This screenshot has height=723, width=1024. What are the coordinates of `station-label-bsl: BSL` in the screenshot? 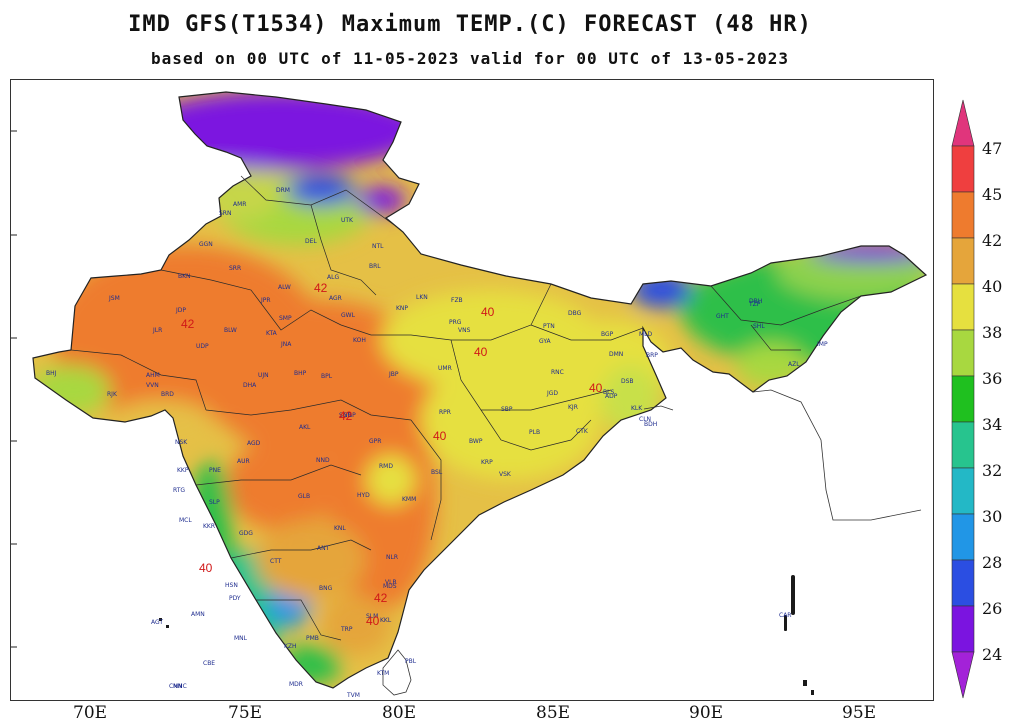 It's located at (437, 472).